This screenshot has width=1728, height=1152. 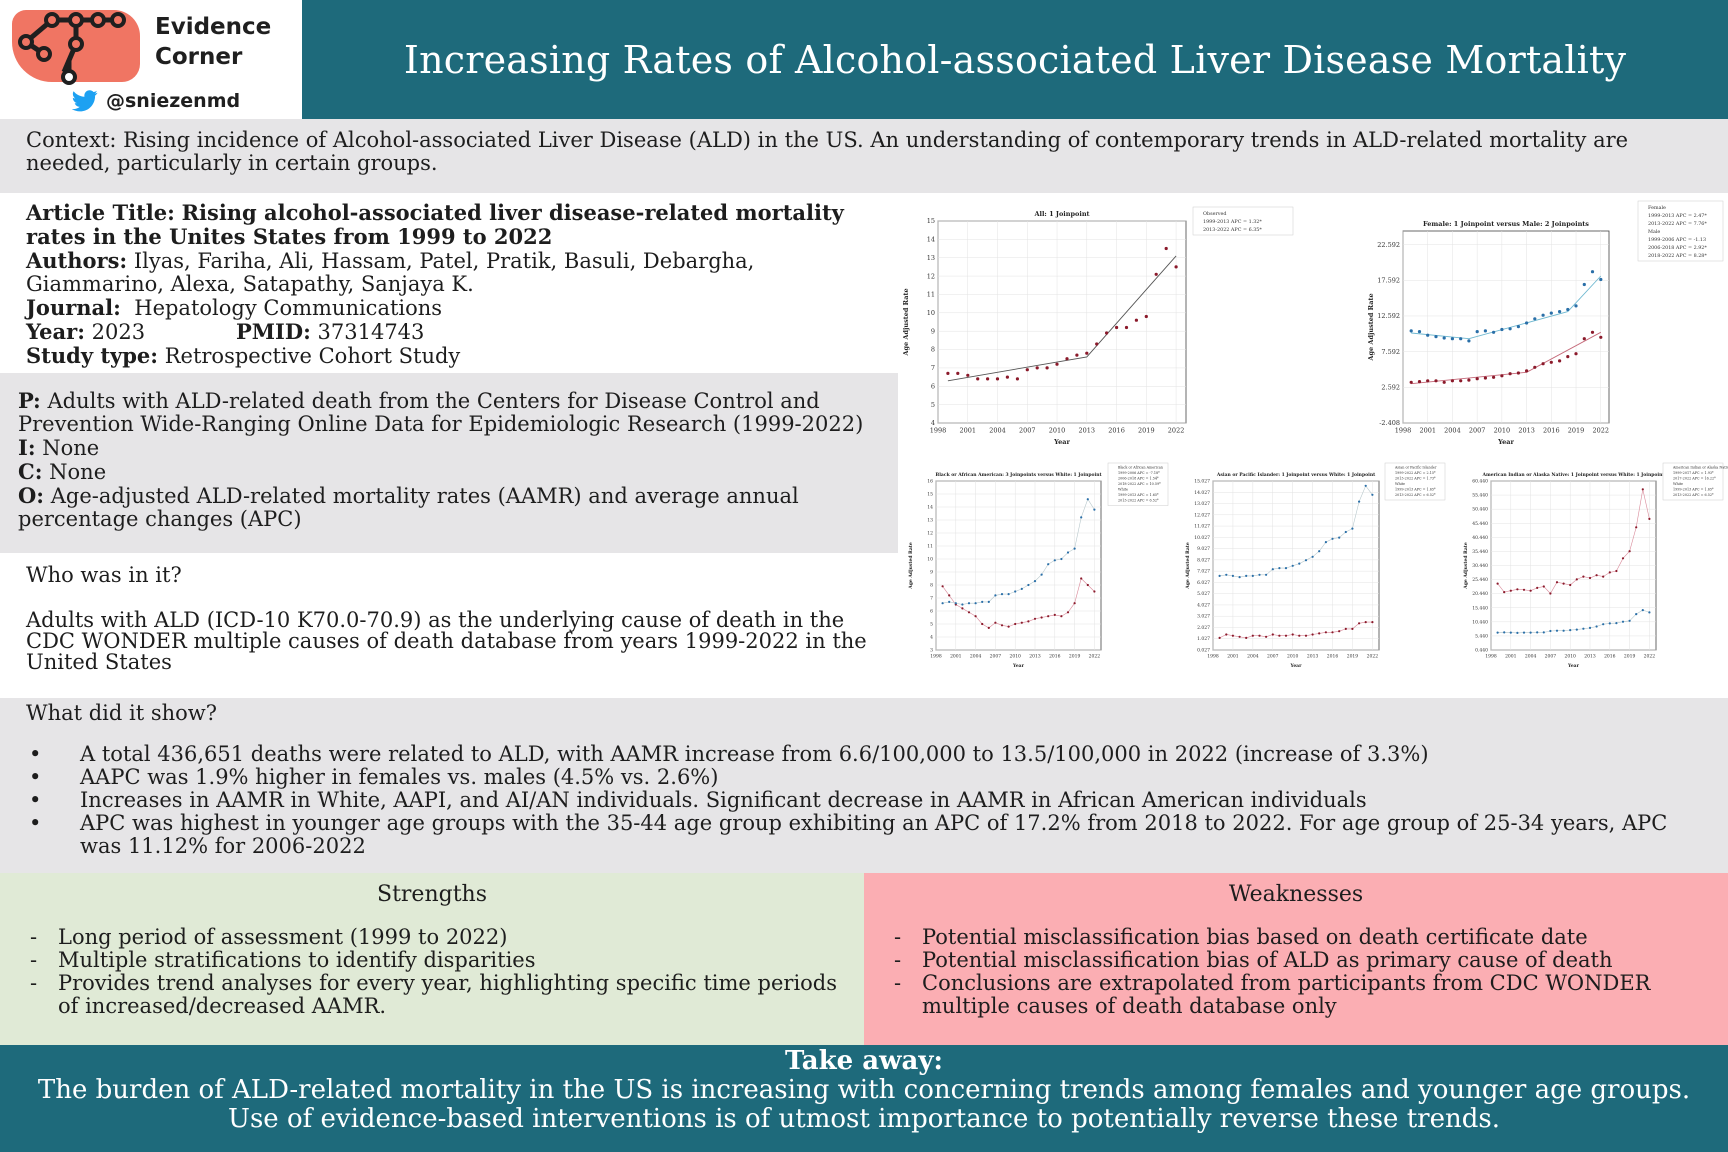 I want to click on fit-line, so click(x=1573, y=541).